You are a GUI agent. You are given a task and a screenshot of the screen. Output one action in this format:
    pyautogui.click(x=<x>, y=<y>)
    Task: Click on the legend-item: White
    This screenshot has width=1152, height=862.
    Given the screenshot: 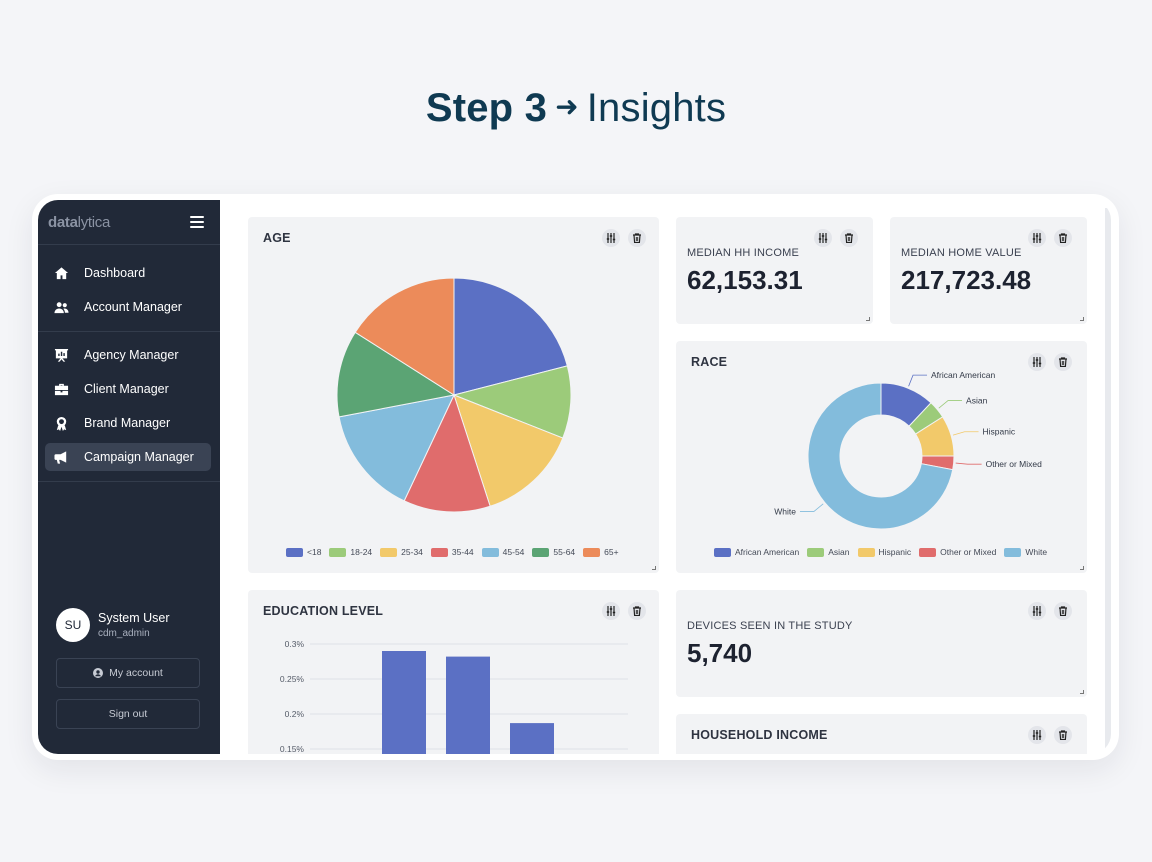 What is the action you would take?
    pyautogui.click(x=1025, y=552)
    